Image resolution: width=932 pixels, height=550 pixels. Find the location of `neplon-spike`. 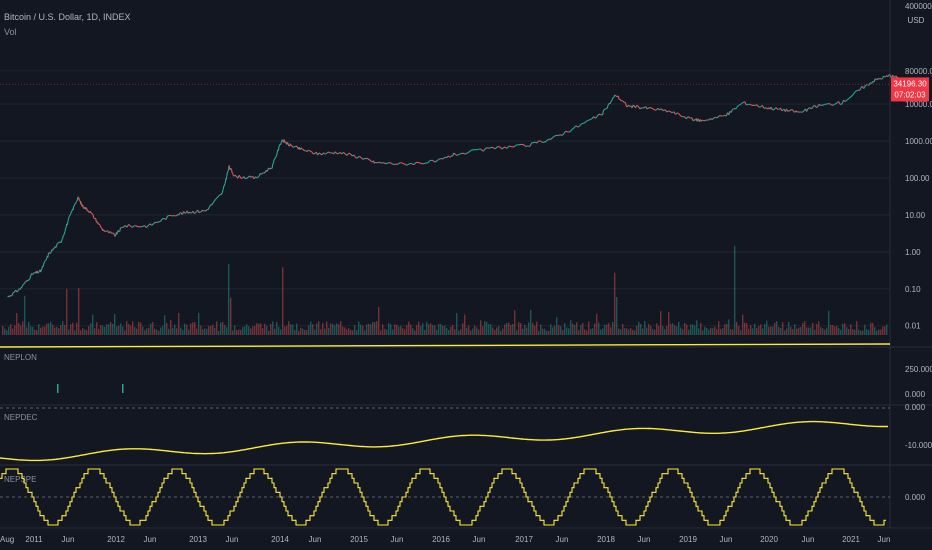

neplon-spike is located at coordinates (58, 388).